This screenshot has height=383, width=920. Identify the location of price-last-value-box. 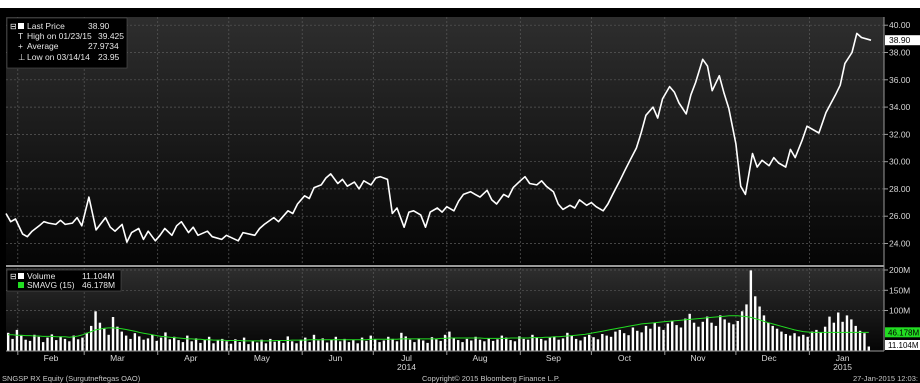
(902, 40).